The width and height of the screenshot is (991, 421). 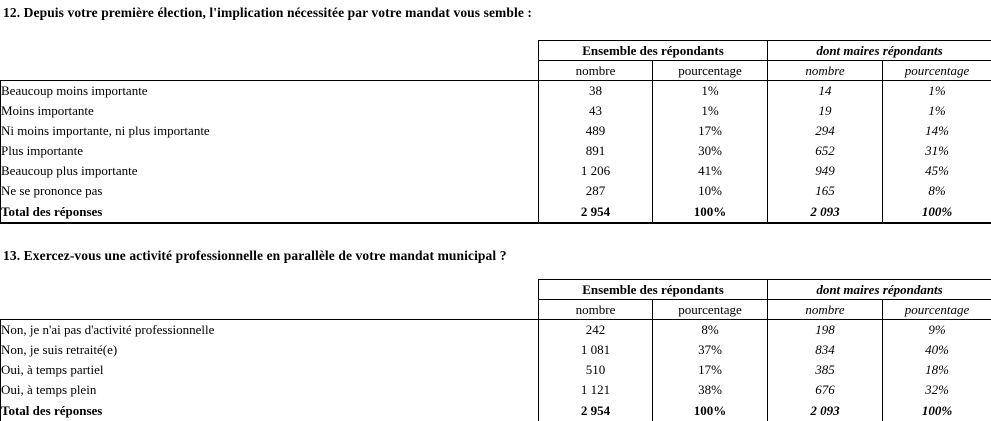 What do you see at coordinates (595, 370) in the screenshot?
I see `cell-value: 510` at bounding box center [595, 370].